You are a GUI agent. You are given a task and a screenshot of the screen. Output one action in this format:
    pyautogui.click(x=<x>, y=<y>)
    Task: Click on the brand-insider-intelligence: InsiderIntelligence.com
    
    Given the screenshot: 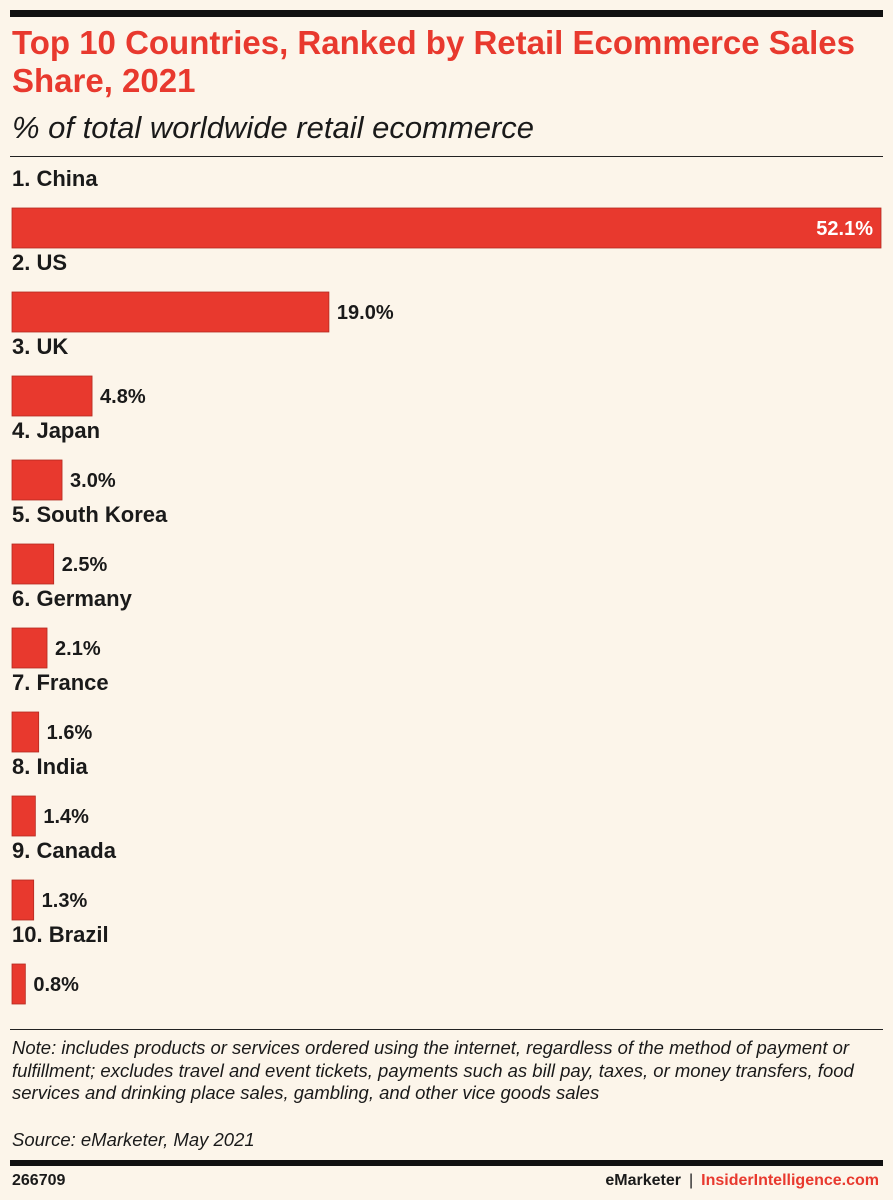 What is the action you would take?
    pyautogui.click(x=790, y=1180)
    